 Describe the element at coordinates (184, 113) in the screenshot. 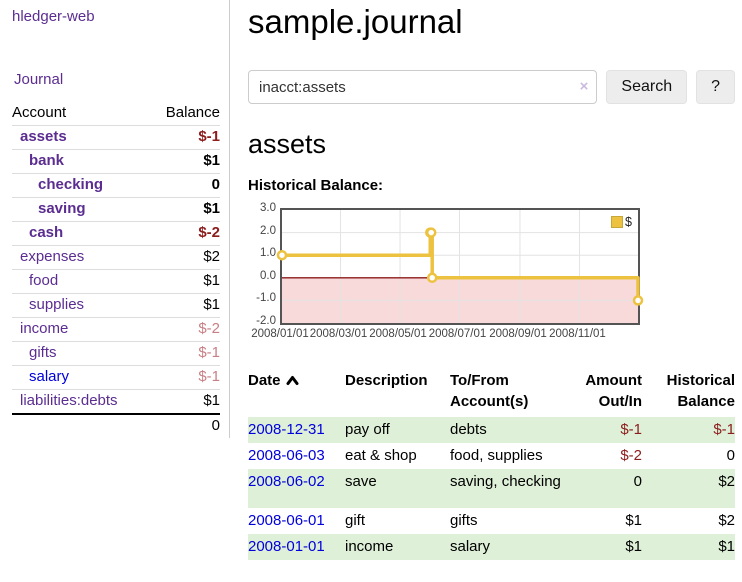

I see `balance-column-header: Balance` at that location.